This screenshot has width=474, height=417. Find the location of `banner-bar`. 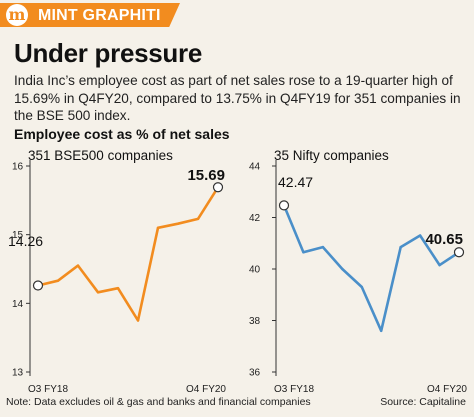

banner-bar is located at coordinates (90, 15).